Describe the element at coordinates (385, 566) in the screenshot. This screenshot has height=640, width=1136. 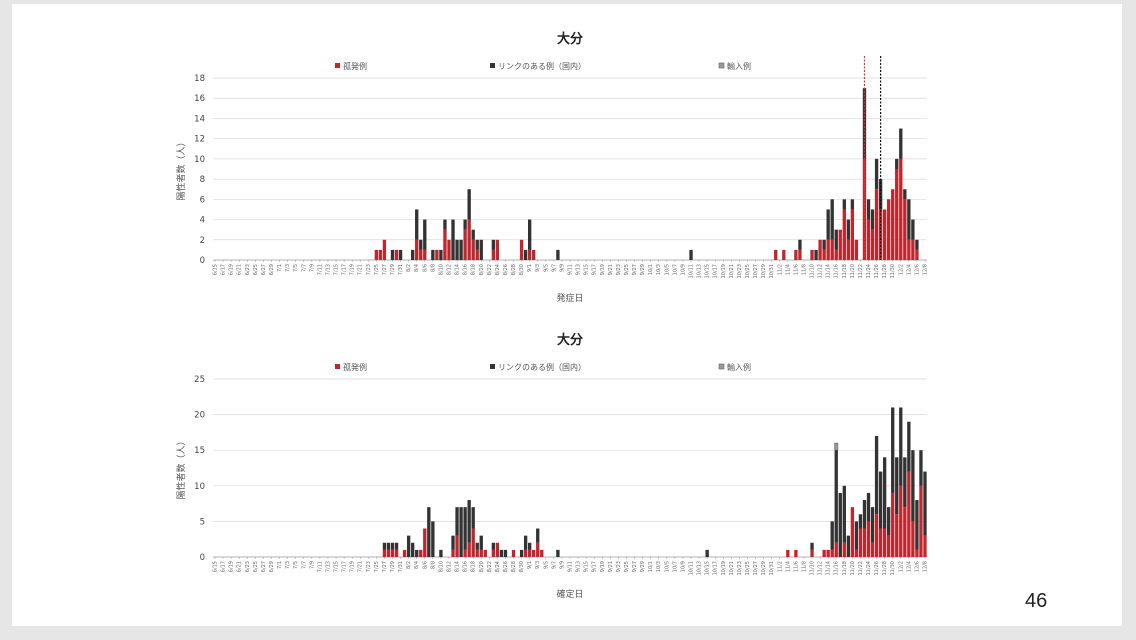
I see `x-tick-label: 7/27` at that location.